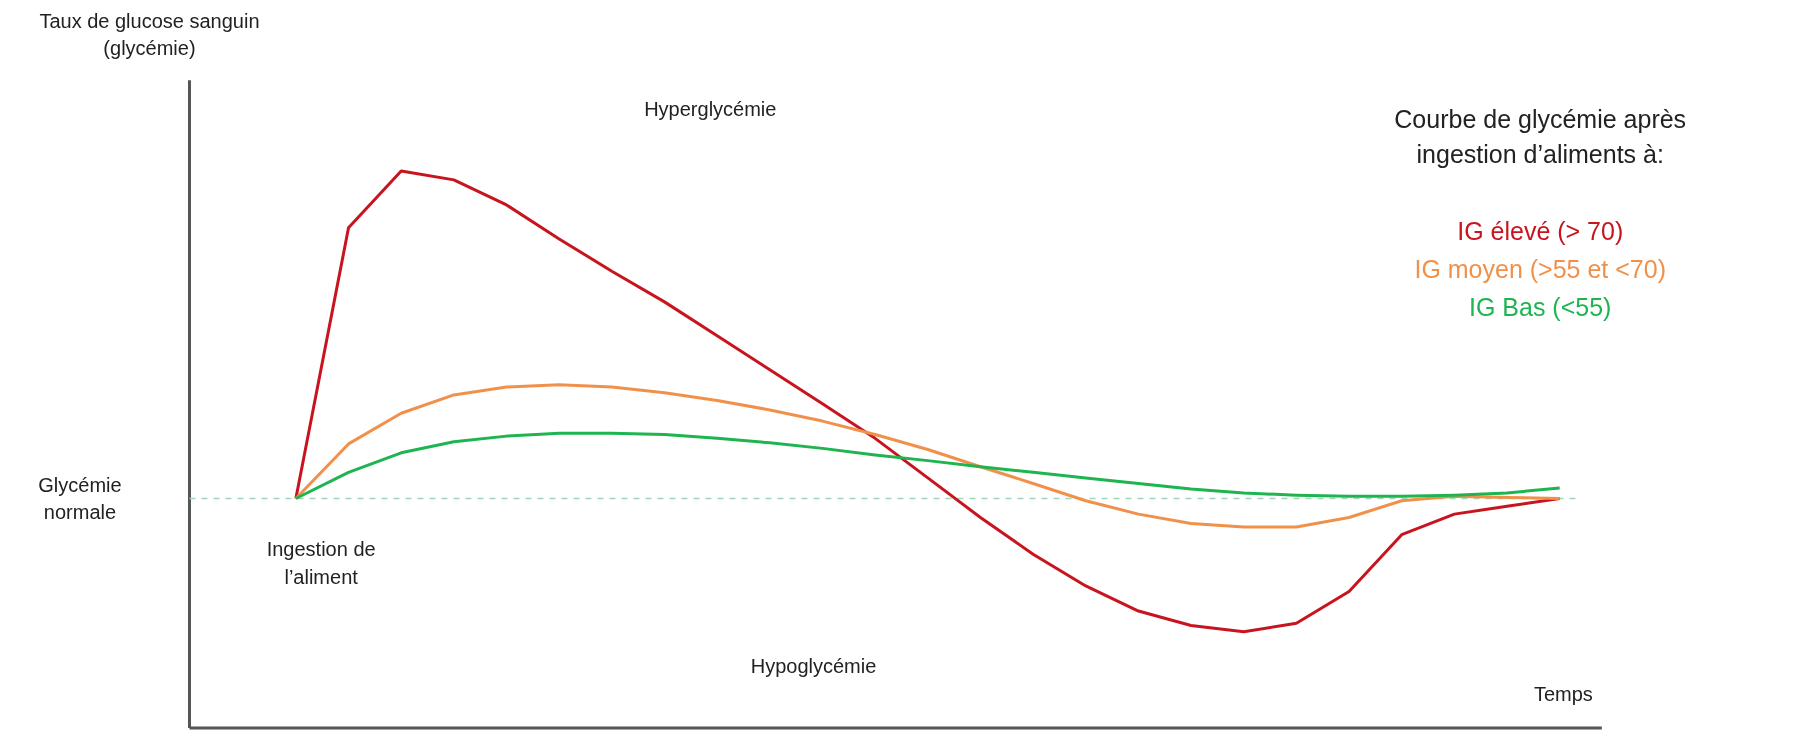  I want to click on text: IG Bas (<55), so click(1540, 306).